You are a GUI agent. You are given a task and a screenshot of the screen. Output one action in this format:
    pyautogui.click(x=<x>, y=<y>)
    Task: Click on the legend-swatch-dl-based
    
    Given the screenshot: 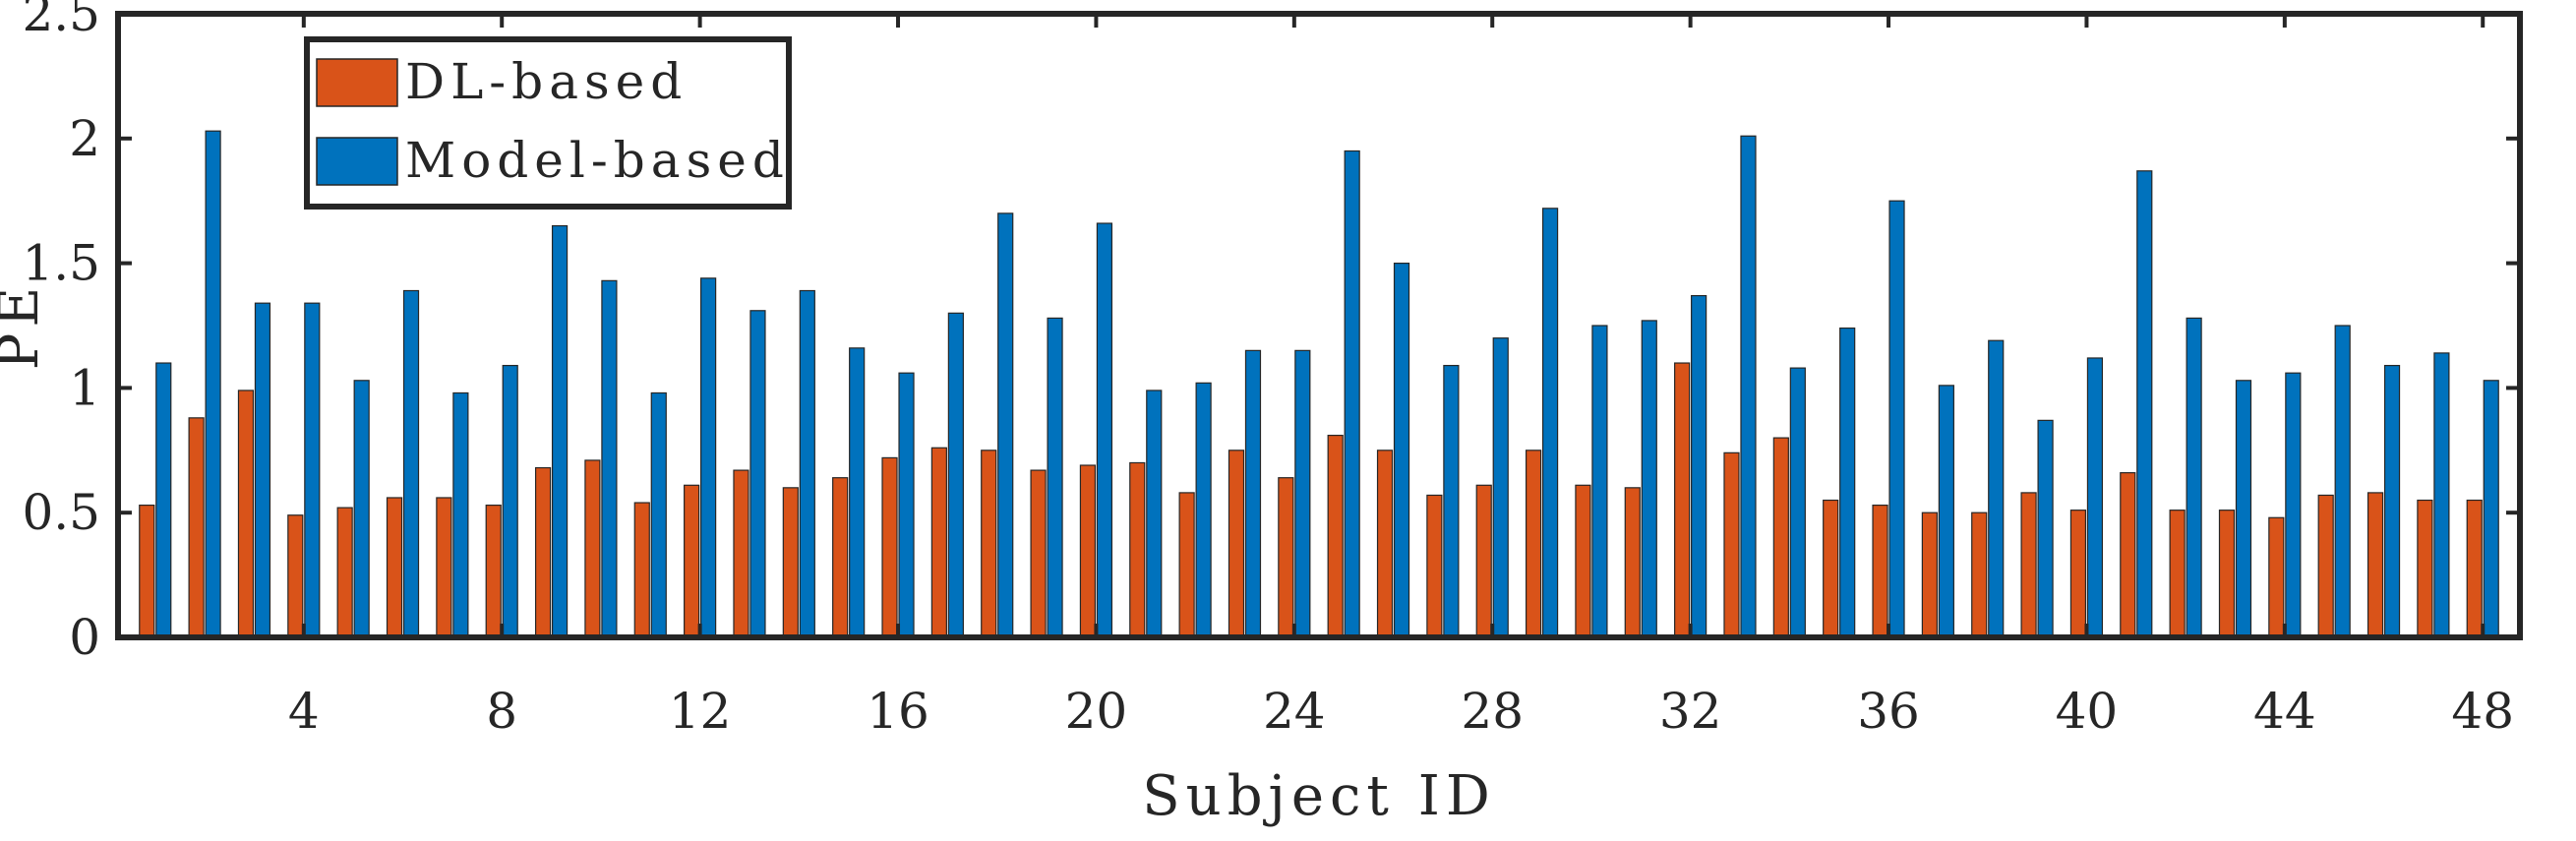 What is the action you would take?
    pyautogui.click(x=357, y=82)
    